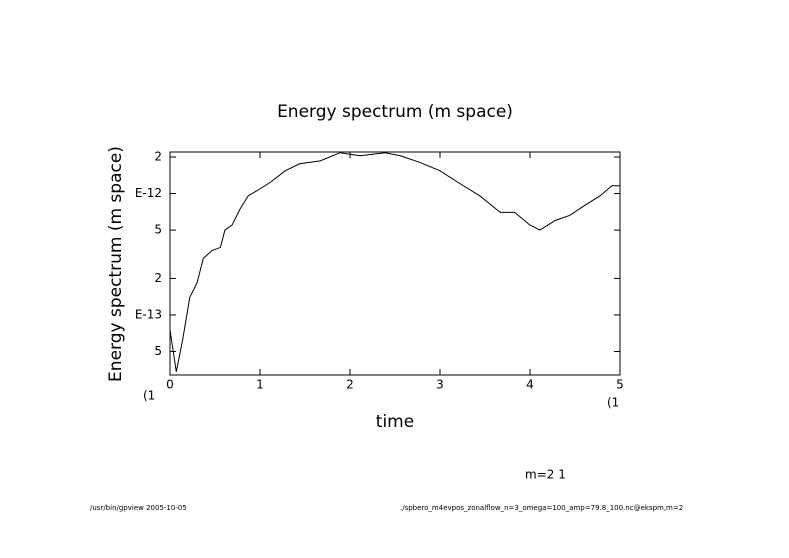 The height and width of the screenshot is (558, 789). Describe the element at coordinates (530, 385) in the screenshot. I see `x-tick-label: 4` at that location.